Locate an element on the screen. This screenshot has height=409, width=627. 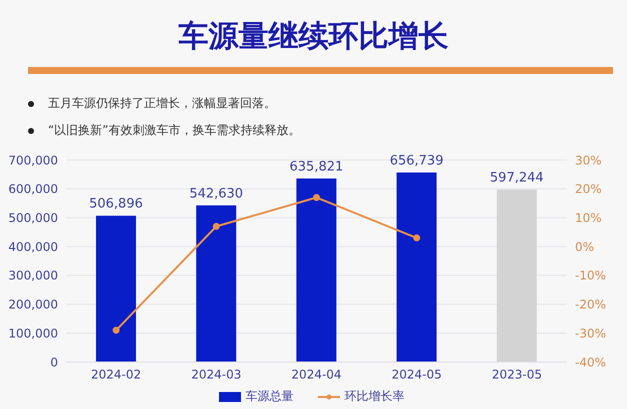
x-tick-label: 2024-04 is located at coordinates (316, 375).